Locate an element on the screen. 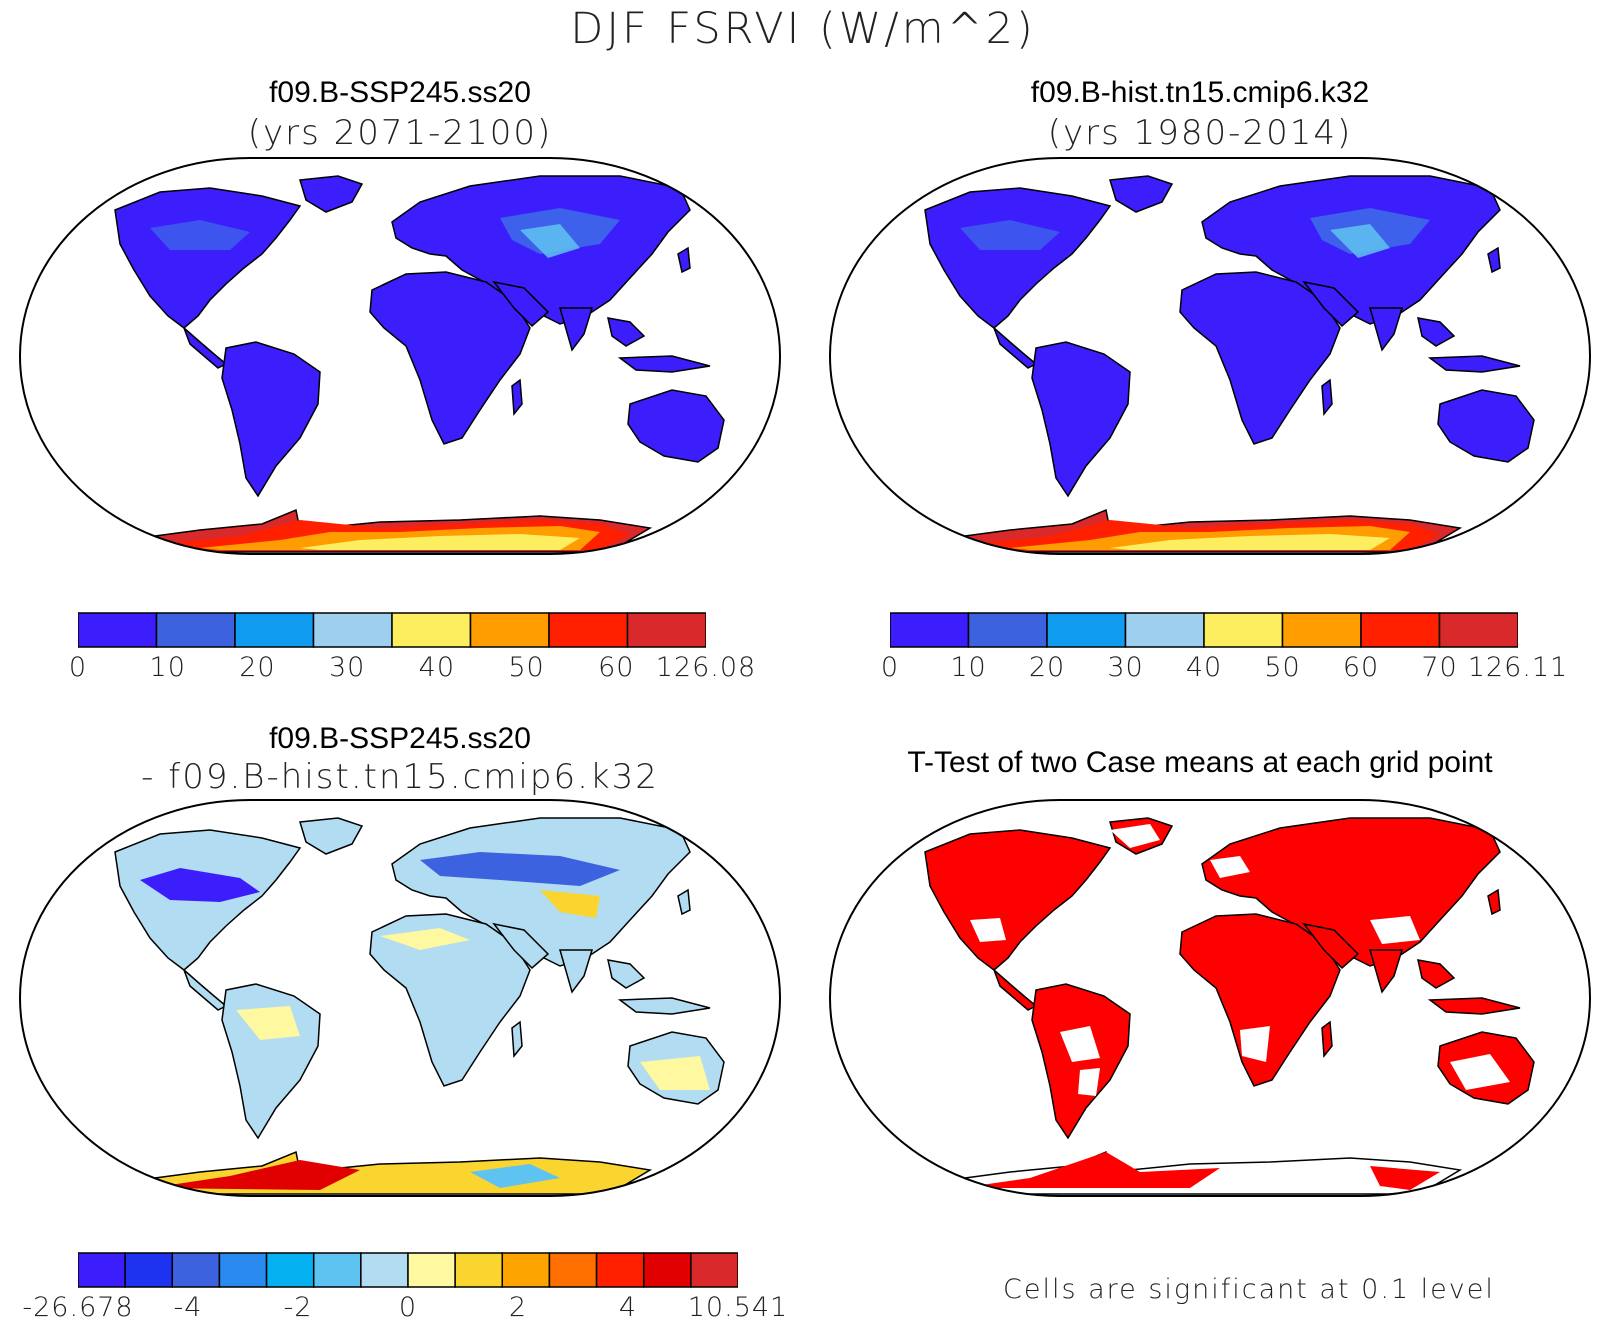 The width and height of the screenshot is (1606, 1323). panel-2-subtitle: (yrs 1980-2014) is located at coordinates (1200, 133).